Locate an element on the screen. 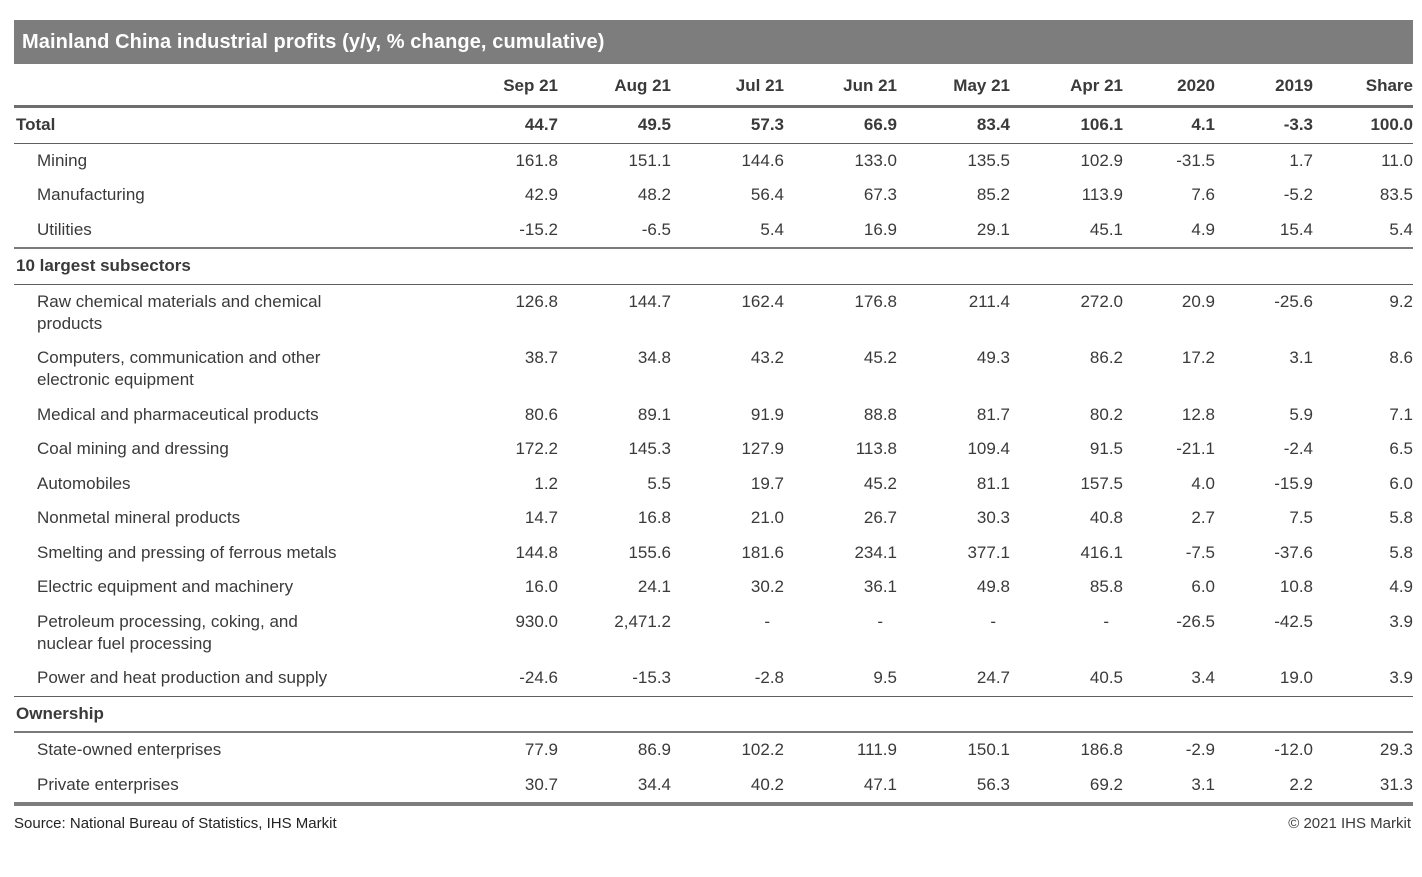 This screenshot has width=1422, height=877. cell-value: 12.8 is located at coordinates (1198, 414).